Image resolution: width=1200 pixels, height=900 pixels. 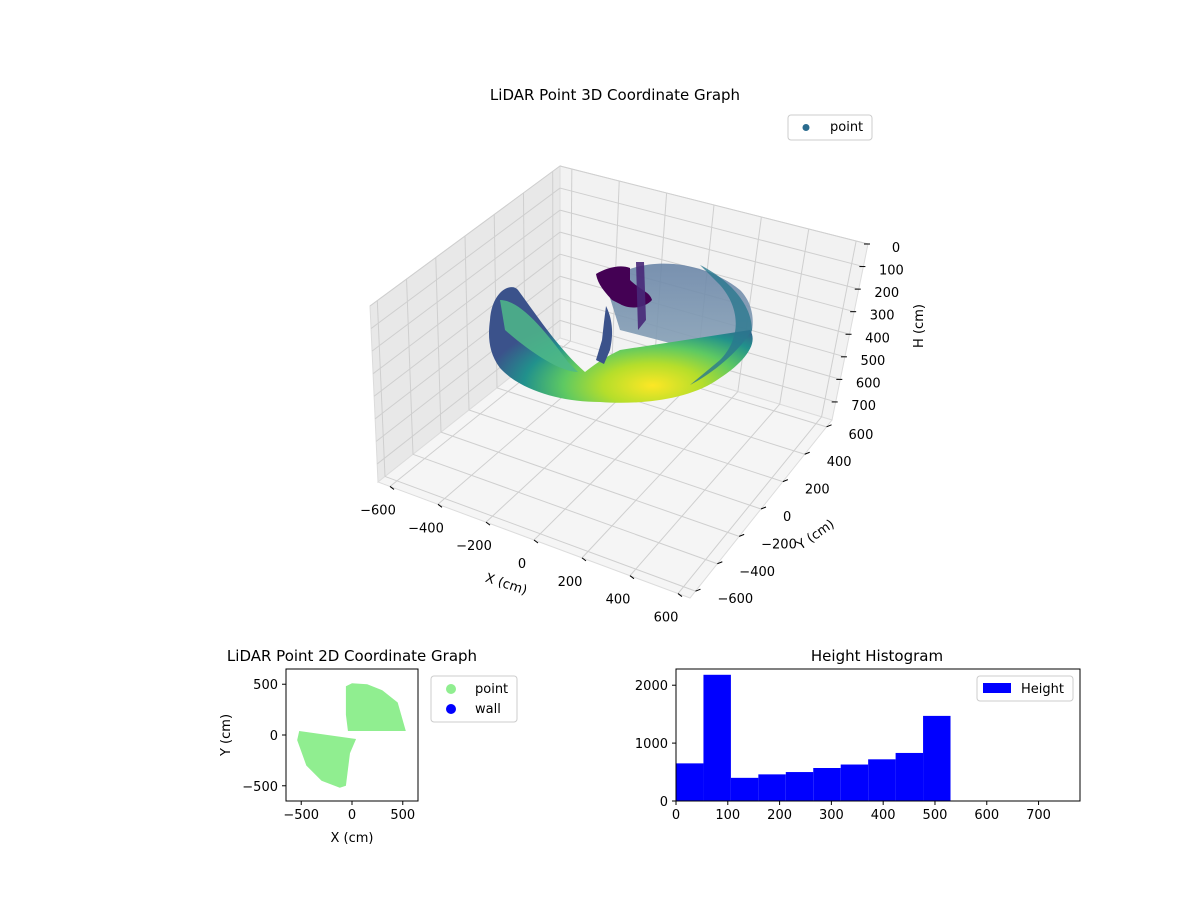 What do you see at coordinates (882, 316) in the screenshot?
I see `tick-label-z-3d: 300` at bounding box center [882, 316].